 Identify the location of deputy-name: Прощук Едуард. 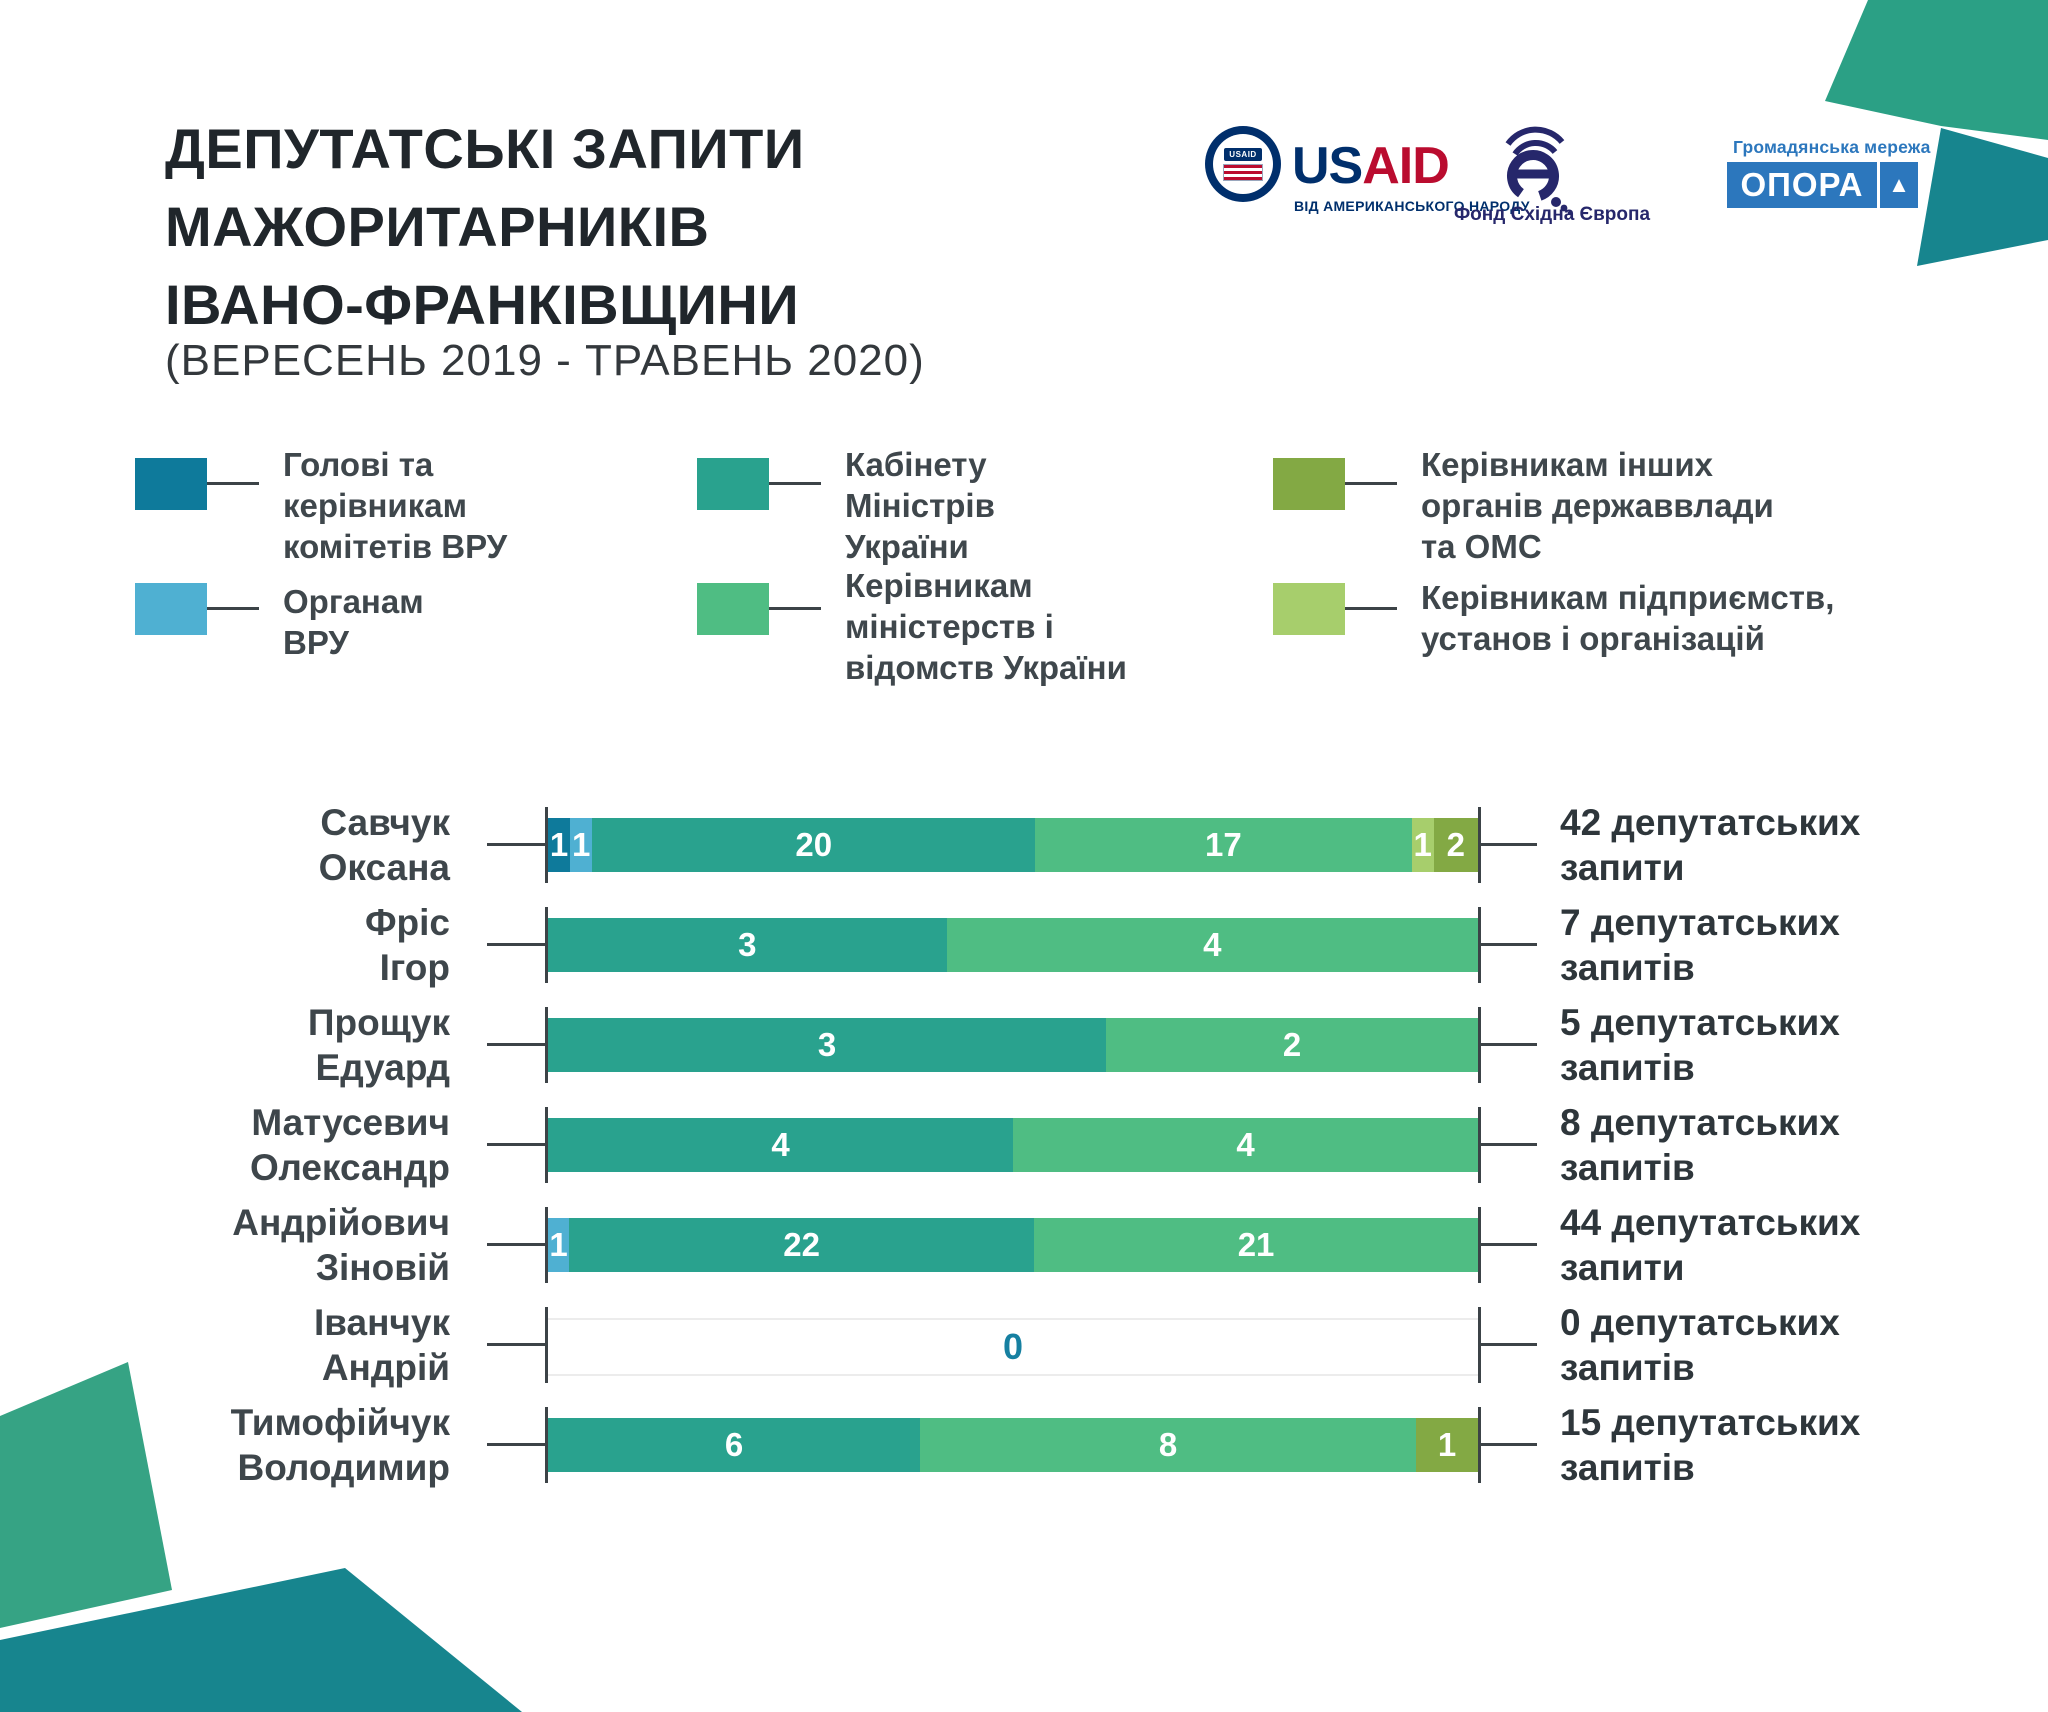
(378, 1045).